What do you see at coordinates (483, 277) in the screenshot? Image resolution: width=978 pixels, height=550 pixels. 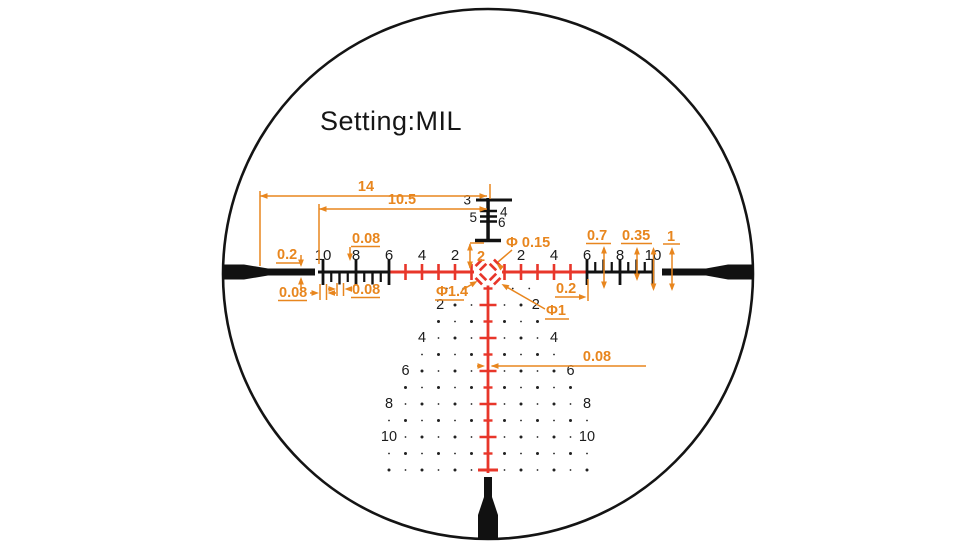 I see `center-x-dash` at bounding box center [483, 277].